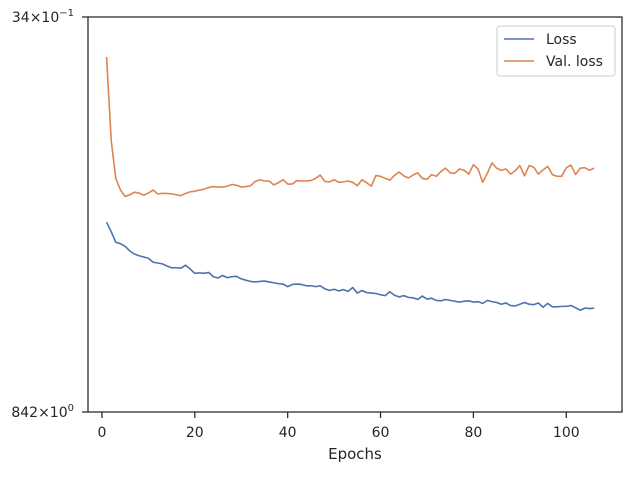 Image resolution: width=640 pixels, height=480 pixels. What do you see at coordinates (288, 433) in the screenshot?
I see `x-tick-label: 40` at bounding box center [288, 433].